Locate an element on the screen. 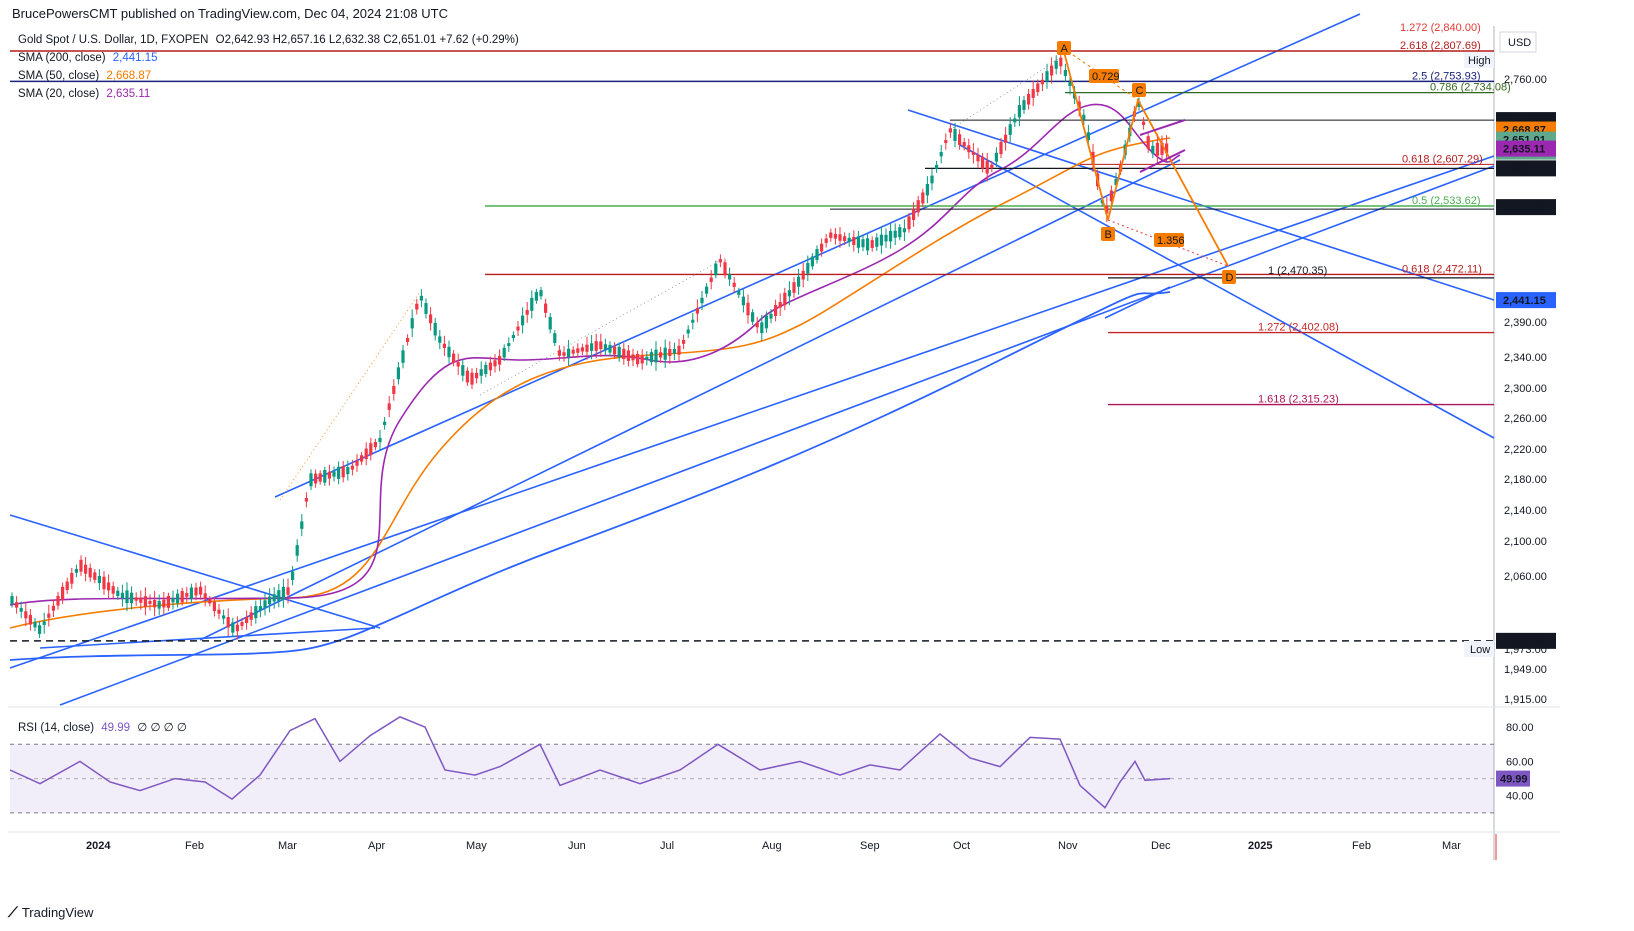 Image resolution: width=1634 pixels, height=931 pixels. price-label: 2,030.60 is located at coordinates (1524, 642).